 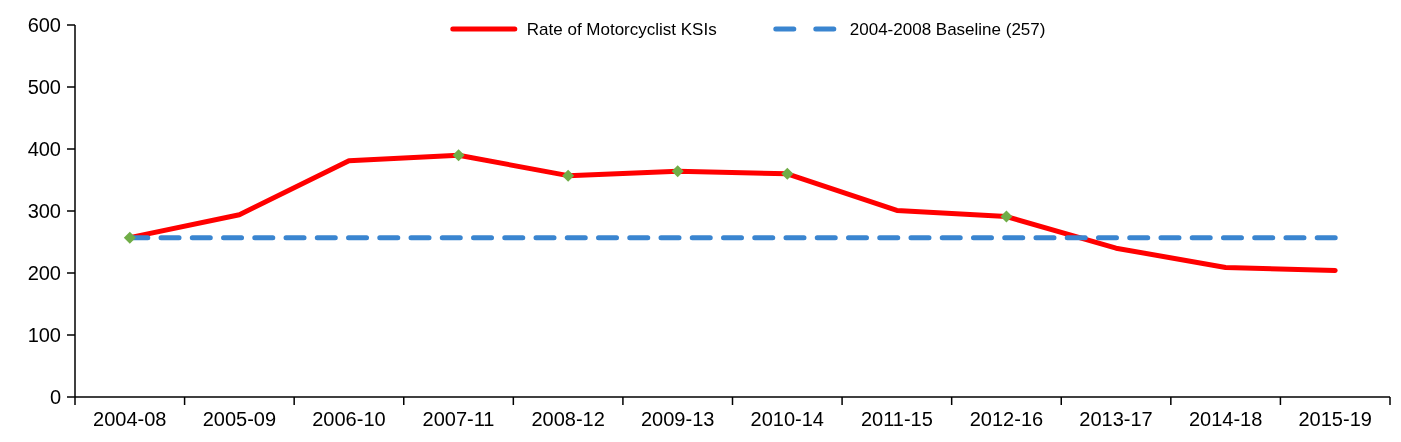 I want to click on x-tick-label: 2011-15, so click(x=896, y=419).